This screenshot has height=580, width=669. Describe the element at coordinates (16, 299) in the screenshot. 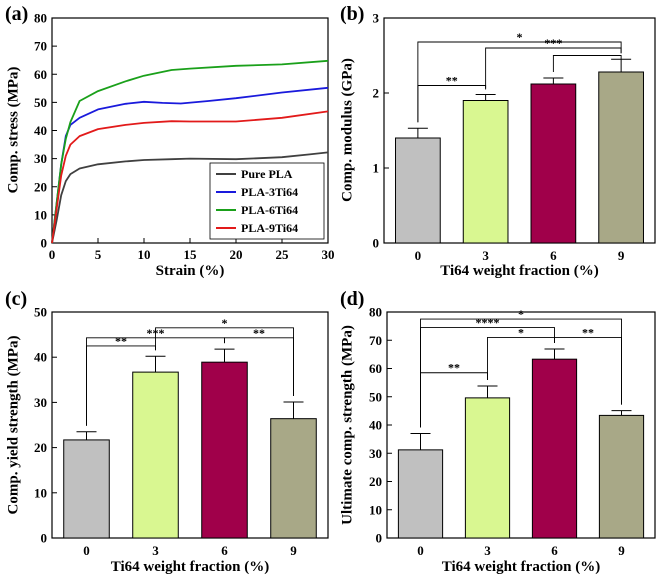

I see `panel-label: (c)` at that location.